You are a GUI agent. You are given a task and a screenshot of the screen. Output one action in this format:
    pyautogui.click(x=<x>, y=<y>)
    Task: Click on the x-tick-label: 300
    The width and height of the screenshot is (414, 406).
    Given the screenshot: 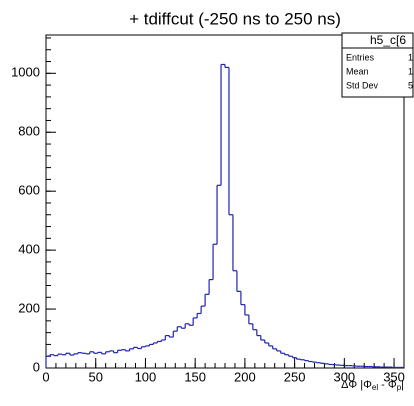 What is the action you would take?
    pyautogui.click(x=344, y=376)
    